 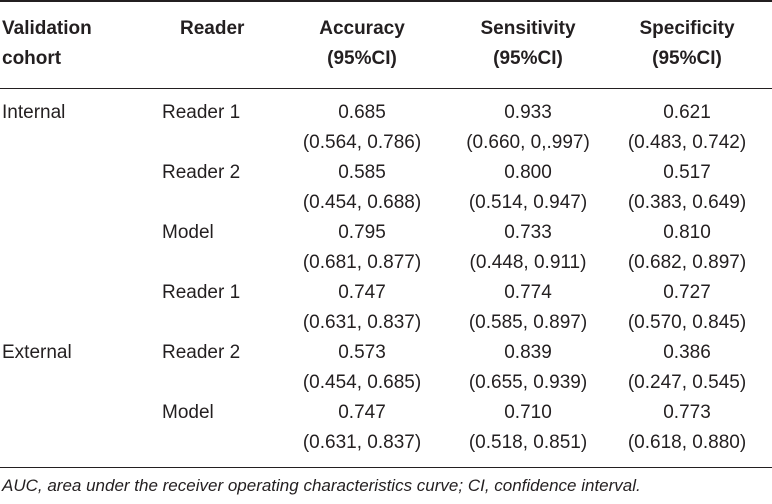 What do you see at coordinates (687, 427) in the screenshot?
I see `specificity-cell: 0.773 (0.618, 0.880)` at bounding box center [687, 427].